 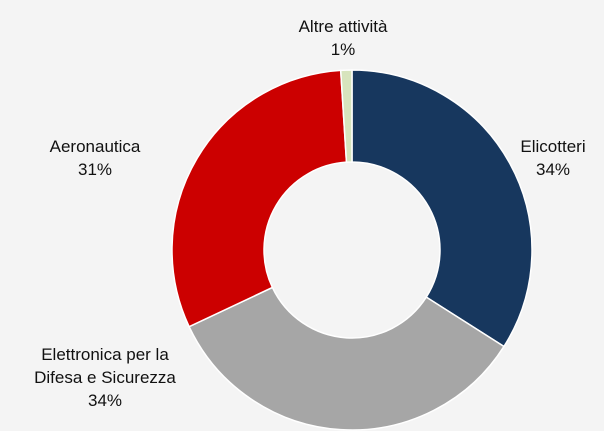 What do you see at coordinates (346, 116) in the screenshot?
I see `donut-segment` at bounding box center [346, 116].